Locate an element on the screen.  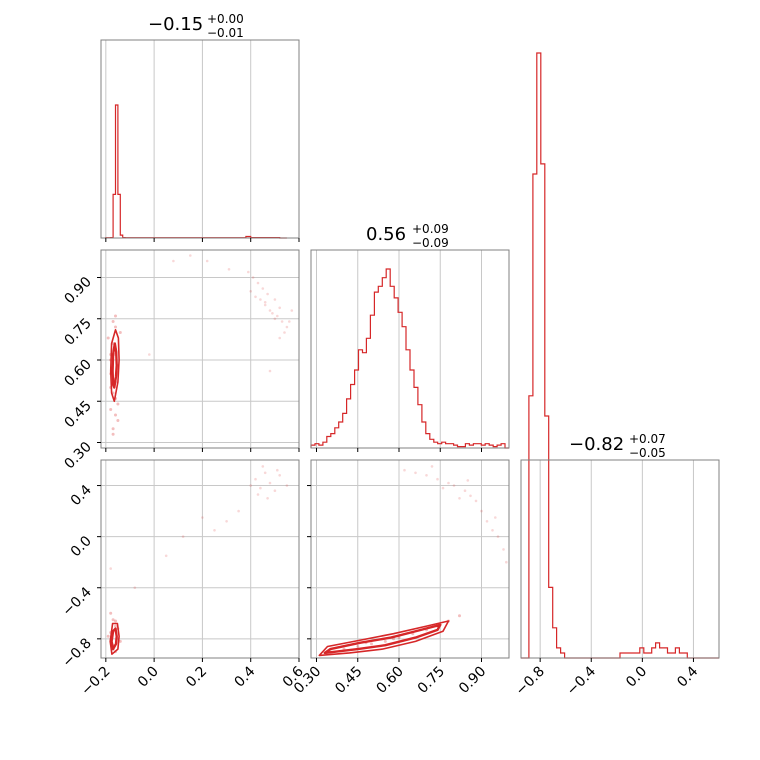
xtick-label-2-5: 0.90 is located at coordinates (472, 680).